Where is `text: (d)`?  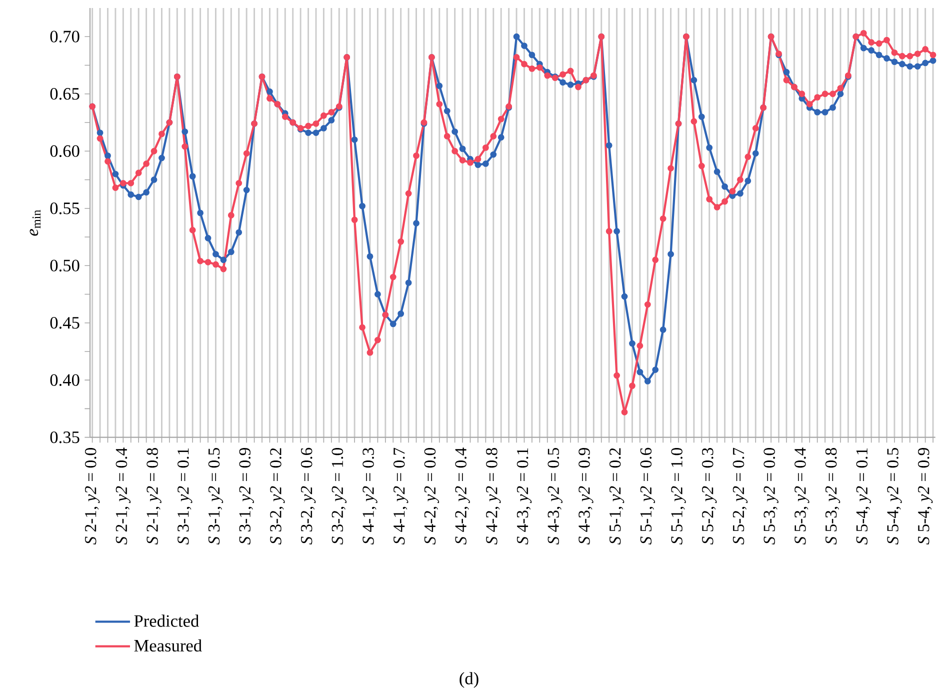 text: (d) is located at coordinates (469, 680).